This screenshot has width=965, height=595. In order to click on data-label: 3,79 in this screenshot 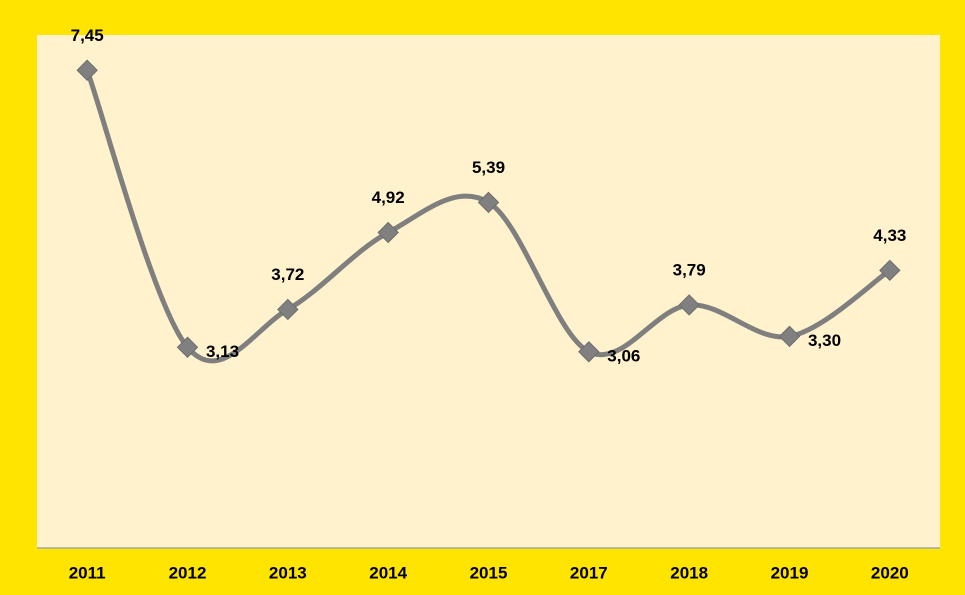, I will do `click(689, 269)`.